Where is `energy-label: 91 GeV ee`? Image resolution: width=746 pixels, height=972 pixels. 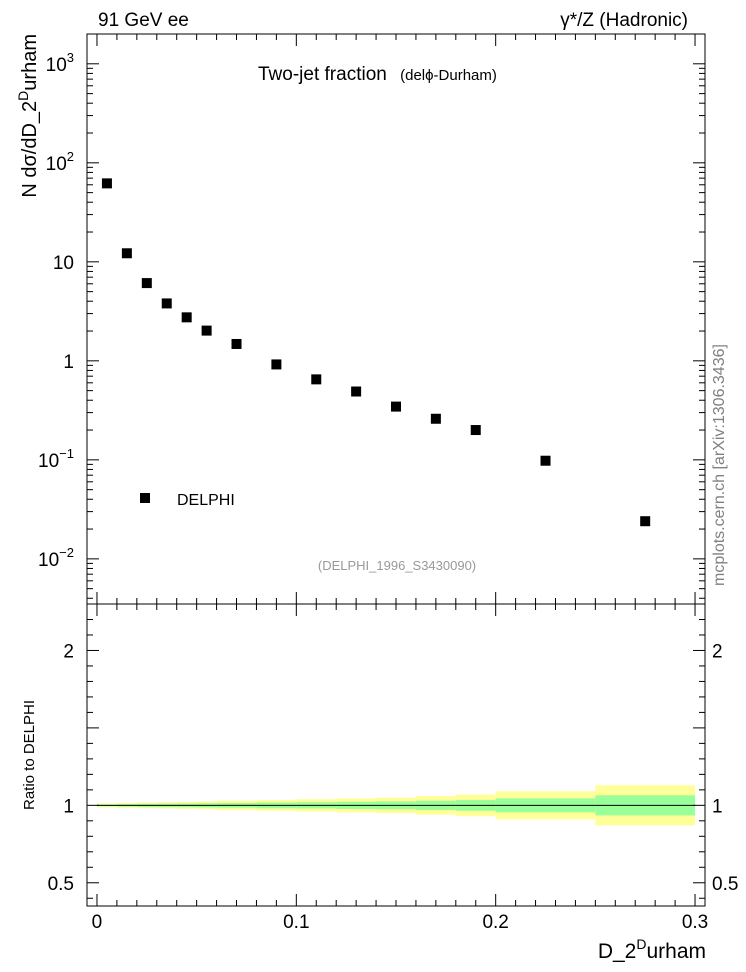
energy-label: 91 GeV ee is located at coordinates (143, 20).